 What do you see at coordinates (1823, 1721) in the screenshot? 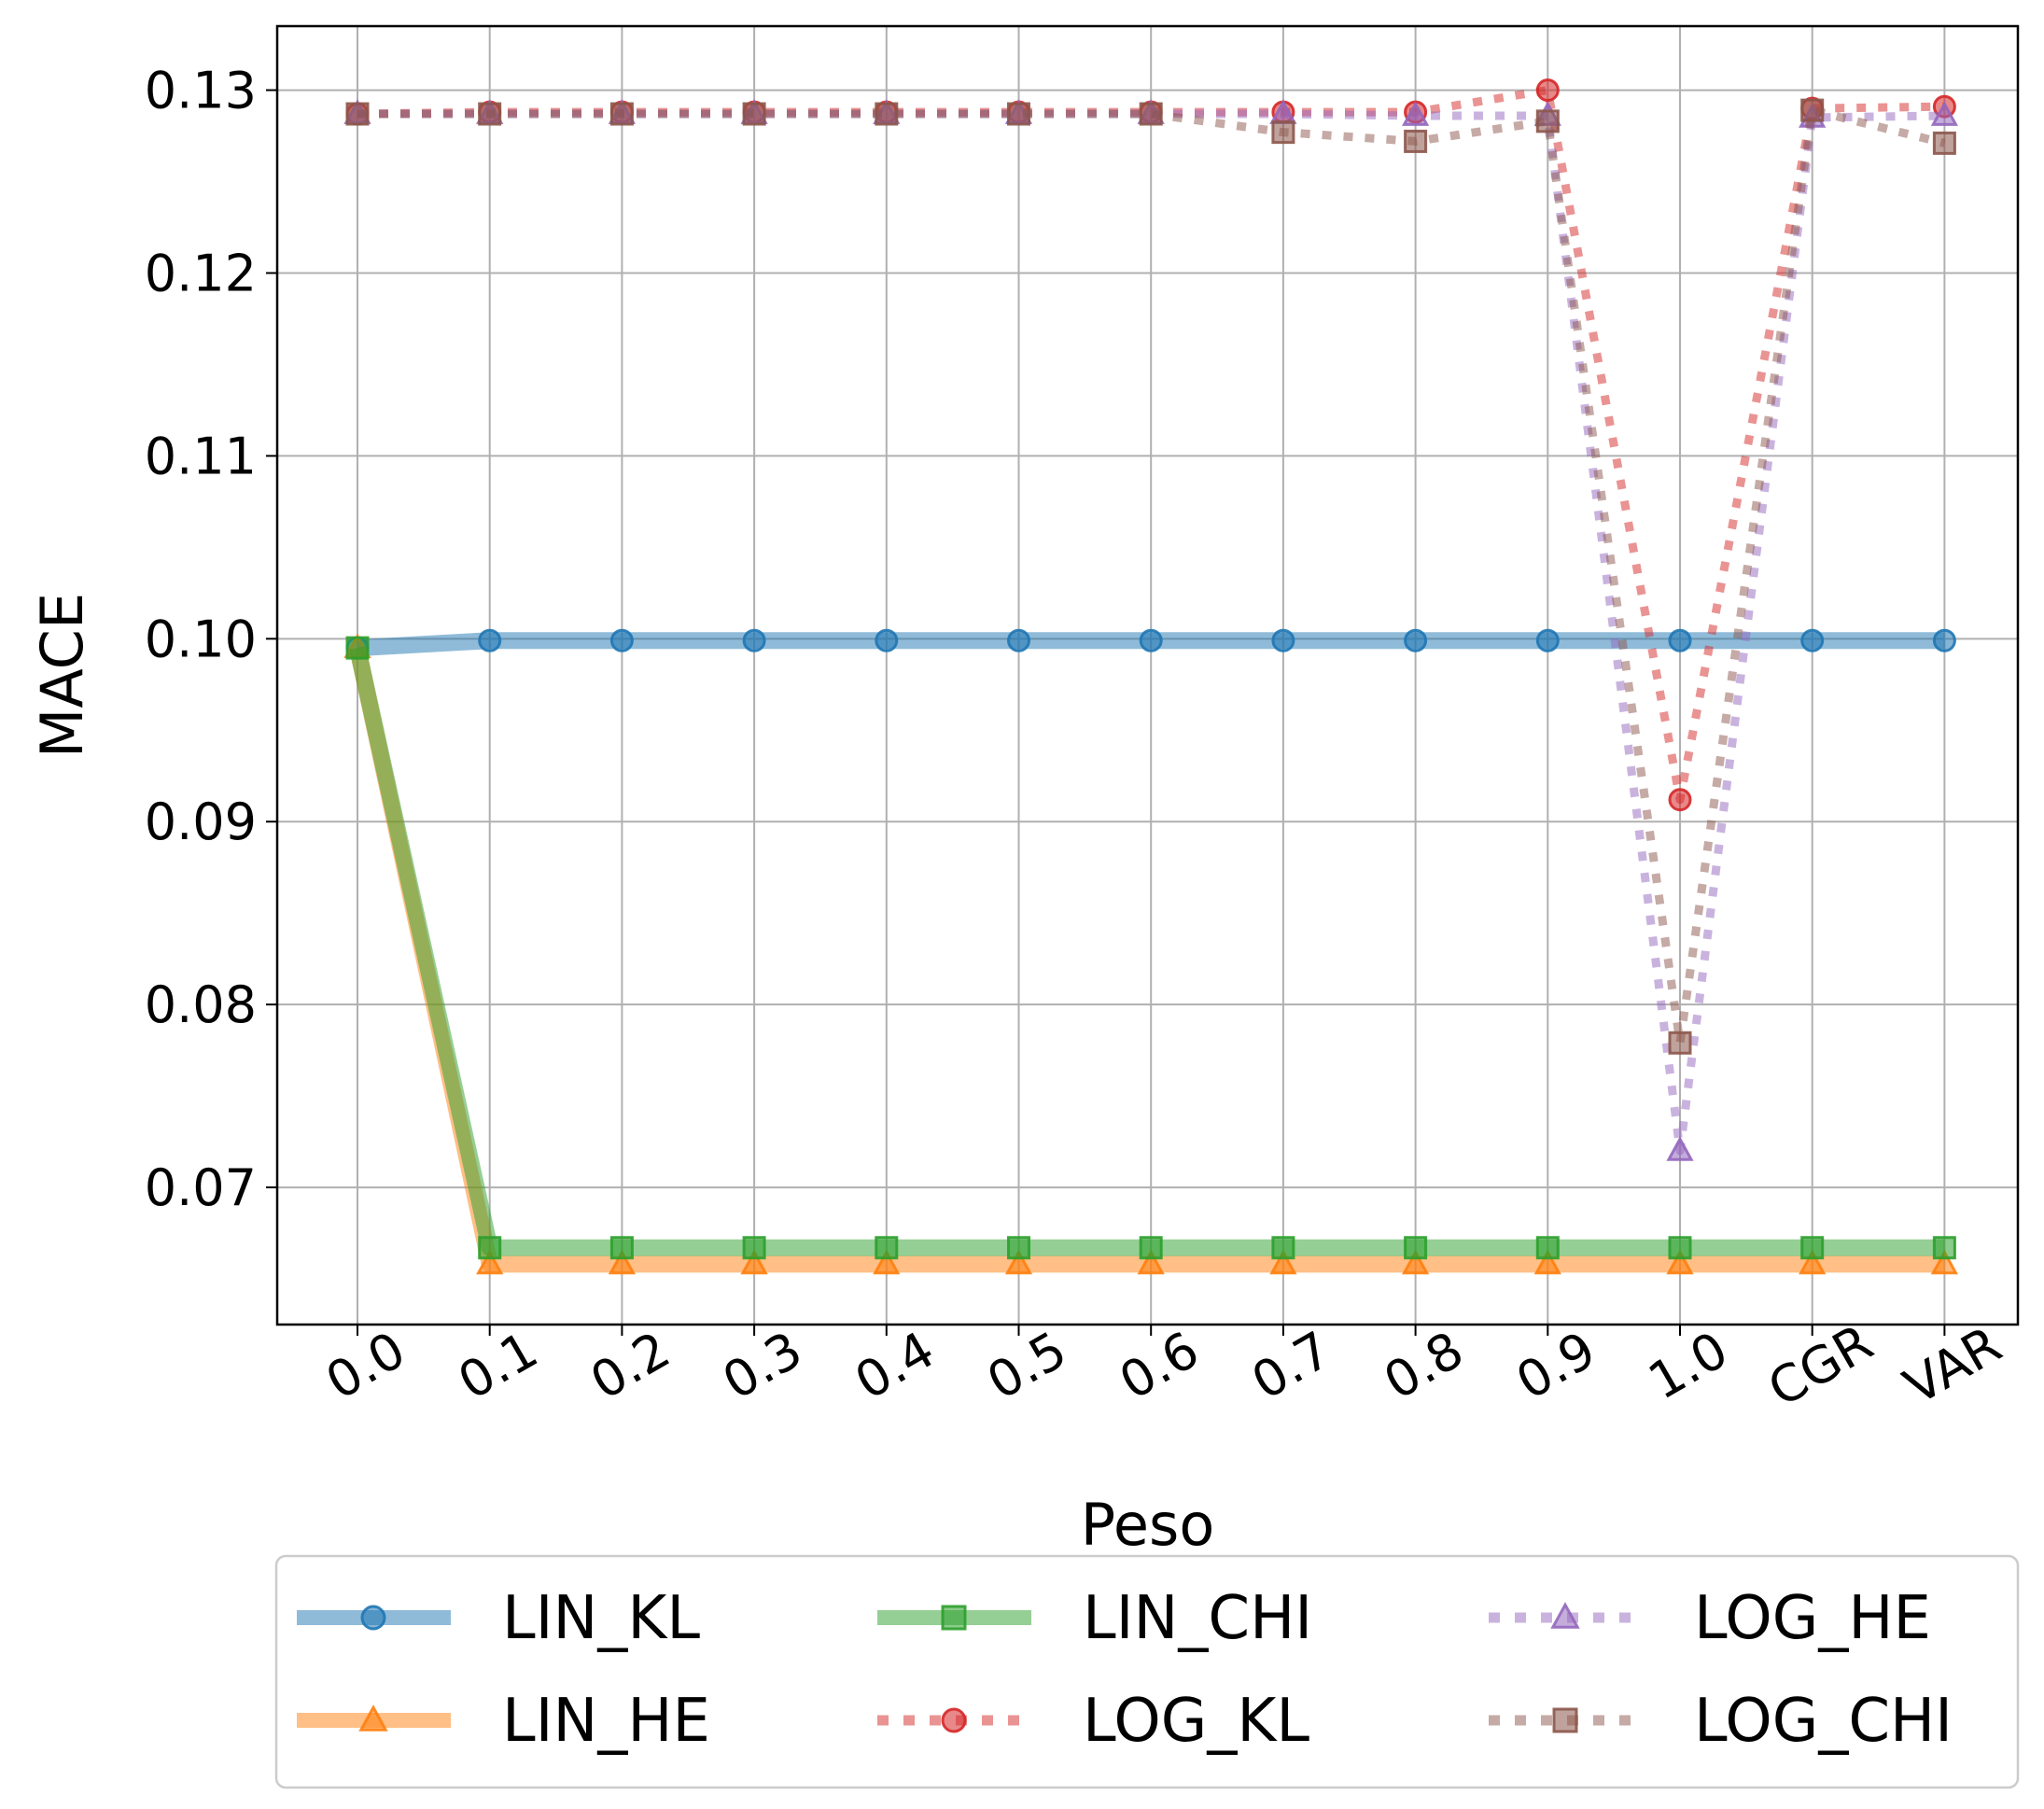
I see `legend-label: LOG_CHI` at bounding box center [1823, 1721].